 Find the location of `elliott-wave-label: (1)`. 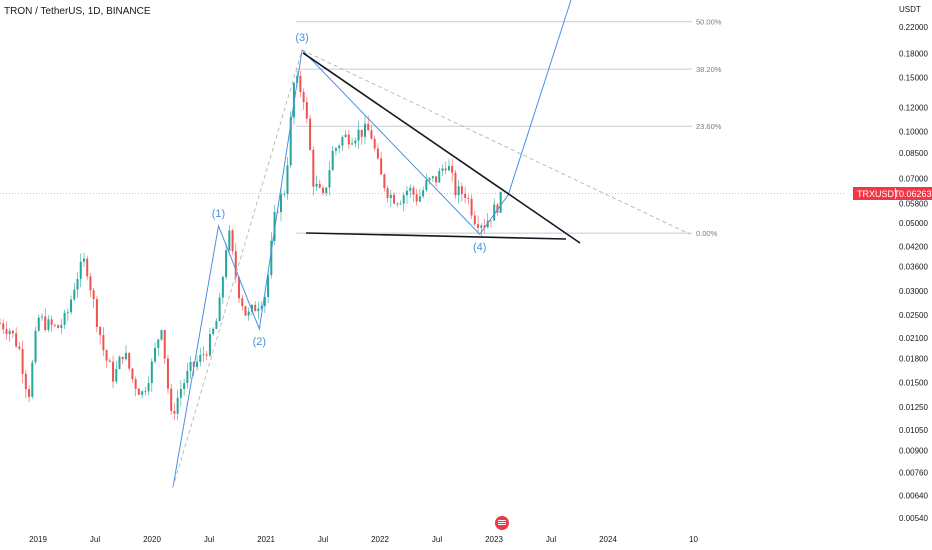

elliott-wave-label: (1) is located at coordinates (218, 214).